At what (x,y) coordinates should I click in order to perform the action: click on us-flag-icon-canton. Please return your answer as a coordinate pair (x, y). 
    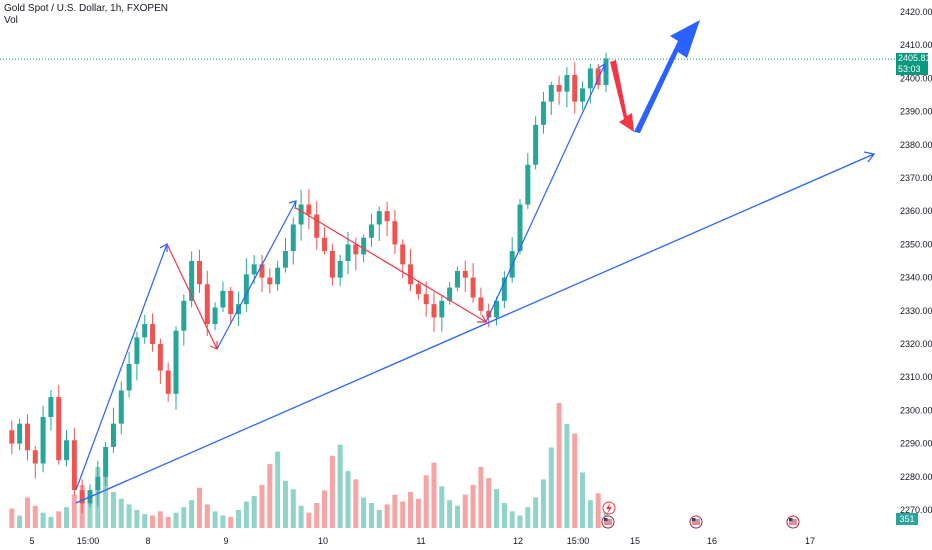
    Looking at the image, I should click on (694, 519).